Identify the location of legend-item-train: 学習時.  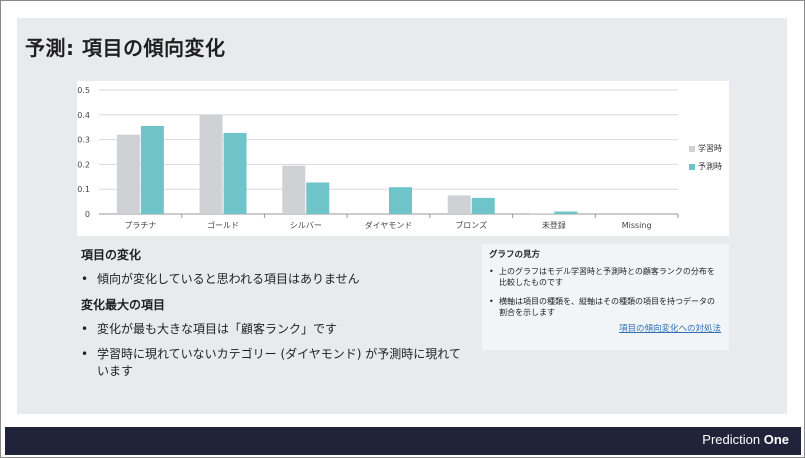
(705, 148).